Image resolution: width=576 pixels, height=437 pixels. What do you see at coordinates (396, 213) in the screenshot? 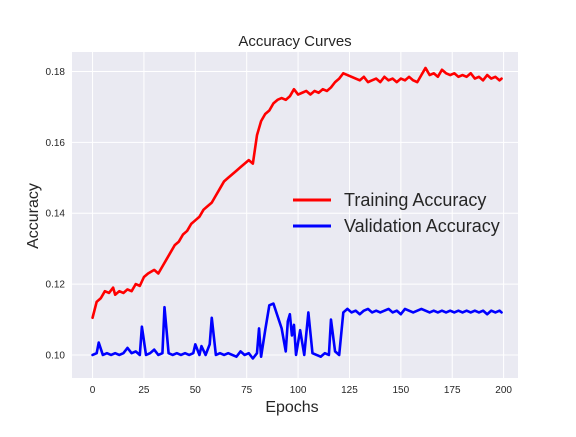
I see `legend: Training Accuracy Validation Accuracy` at bounding box center [396, 213].